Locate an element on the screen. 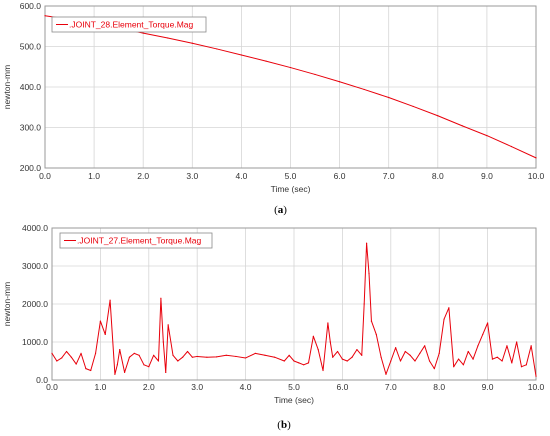 The image size is (550, 436). y-tick-label: 600.0 is located at coordinates (31, 6).